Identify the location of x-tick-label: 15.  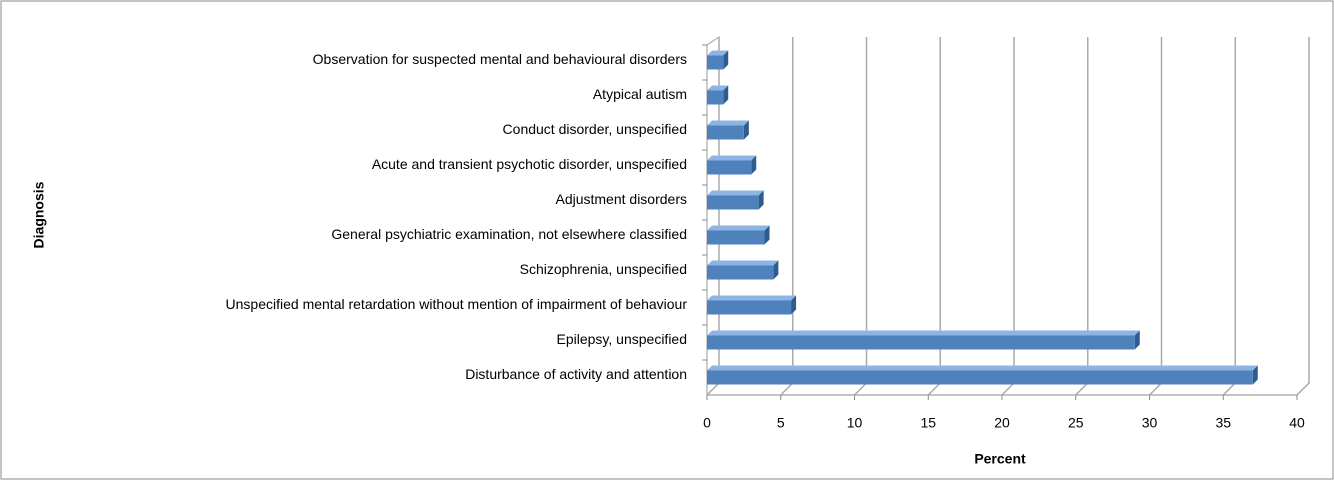
(928, 423).